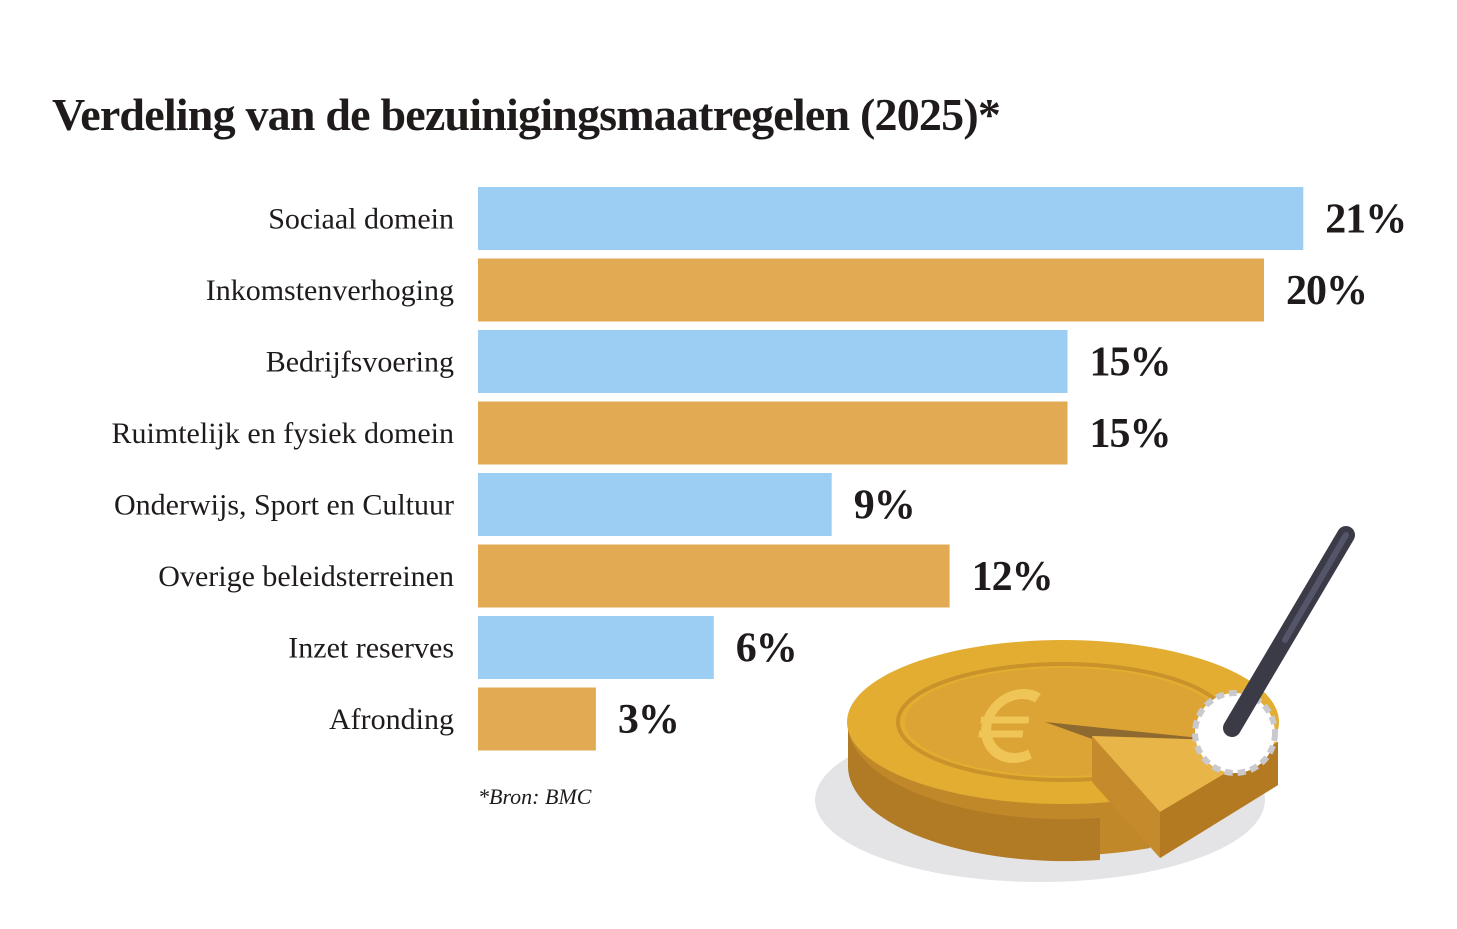  What do you see at coordinates (535, 796) in the screenshot?
I see `source-note: *Bron: BMC` at bounding box center [535, 796].